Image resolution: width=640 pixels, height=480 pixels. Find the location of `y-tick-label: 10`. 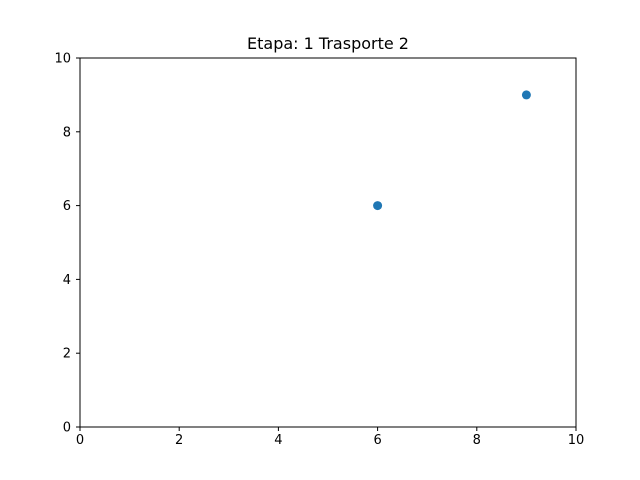

y-tick-label: 10 is located at coordinates (62, 59).